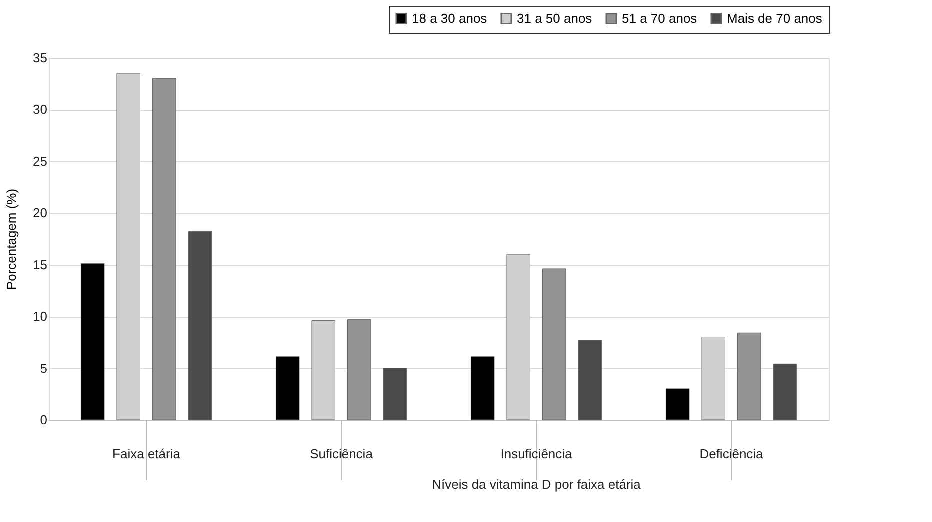 The height and width of the screenshot is (522, 932). What do you see at coordinates (450, 18) in the screenshot?
I see `legend-label: 18 a 30 anos` at bounding box center [450, 18].